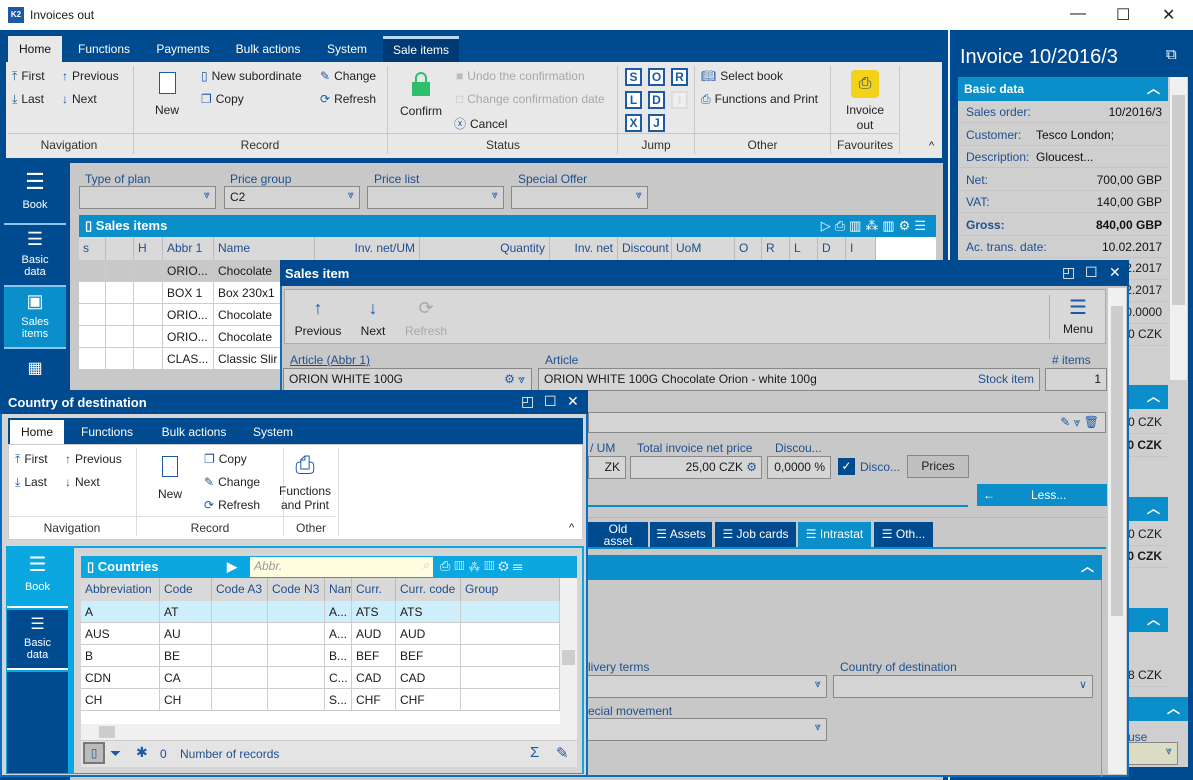  What do you see at coordinates (865, 100) in the screenshot?
I see `invoice-out-favourite-button: ⎙ Invoice out` at bounding box center [865, 100].